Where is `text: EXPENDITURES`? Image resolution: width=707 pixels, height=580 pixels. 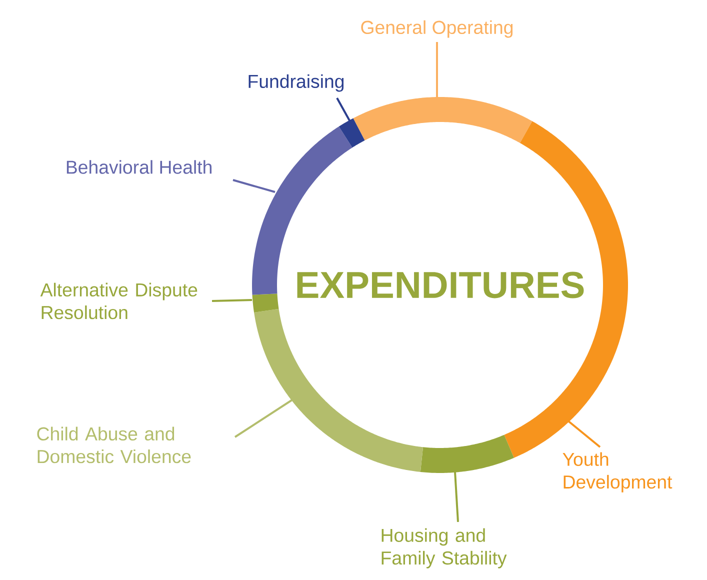 text: EXPENDITURES is located at coordinates (440, 285).